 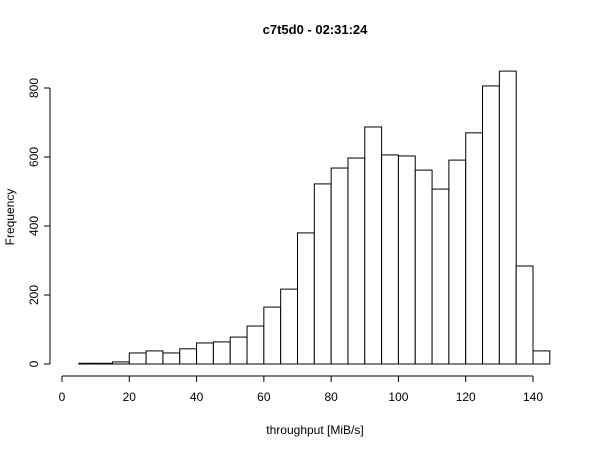 What do you see at coordinates (130, 397) in the screenshot?
I see `x-tick-label: 20` at bounding box center [130, 397].